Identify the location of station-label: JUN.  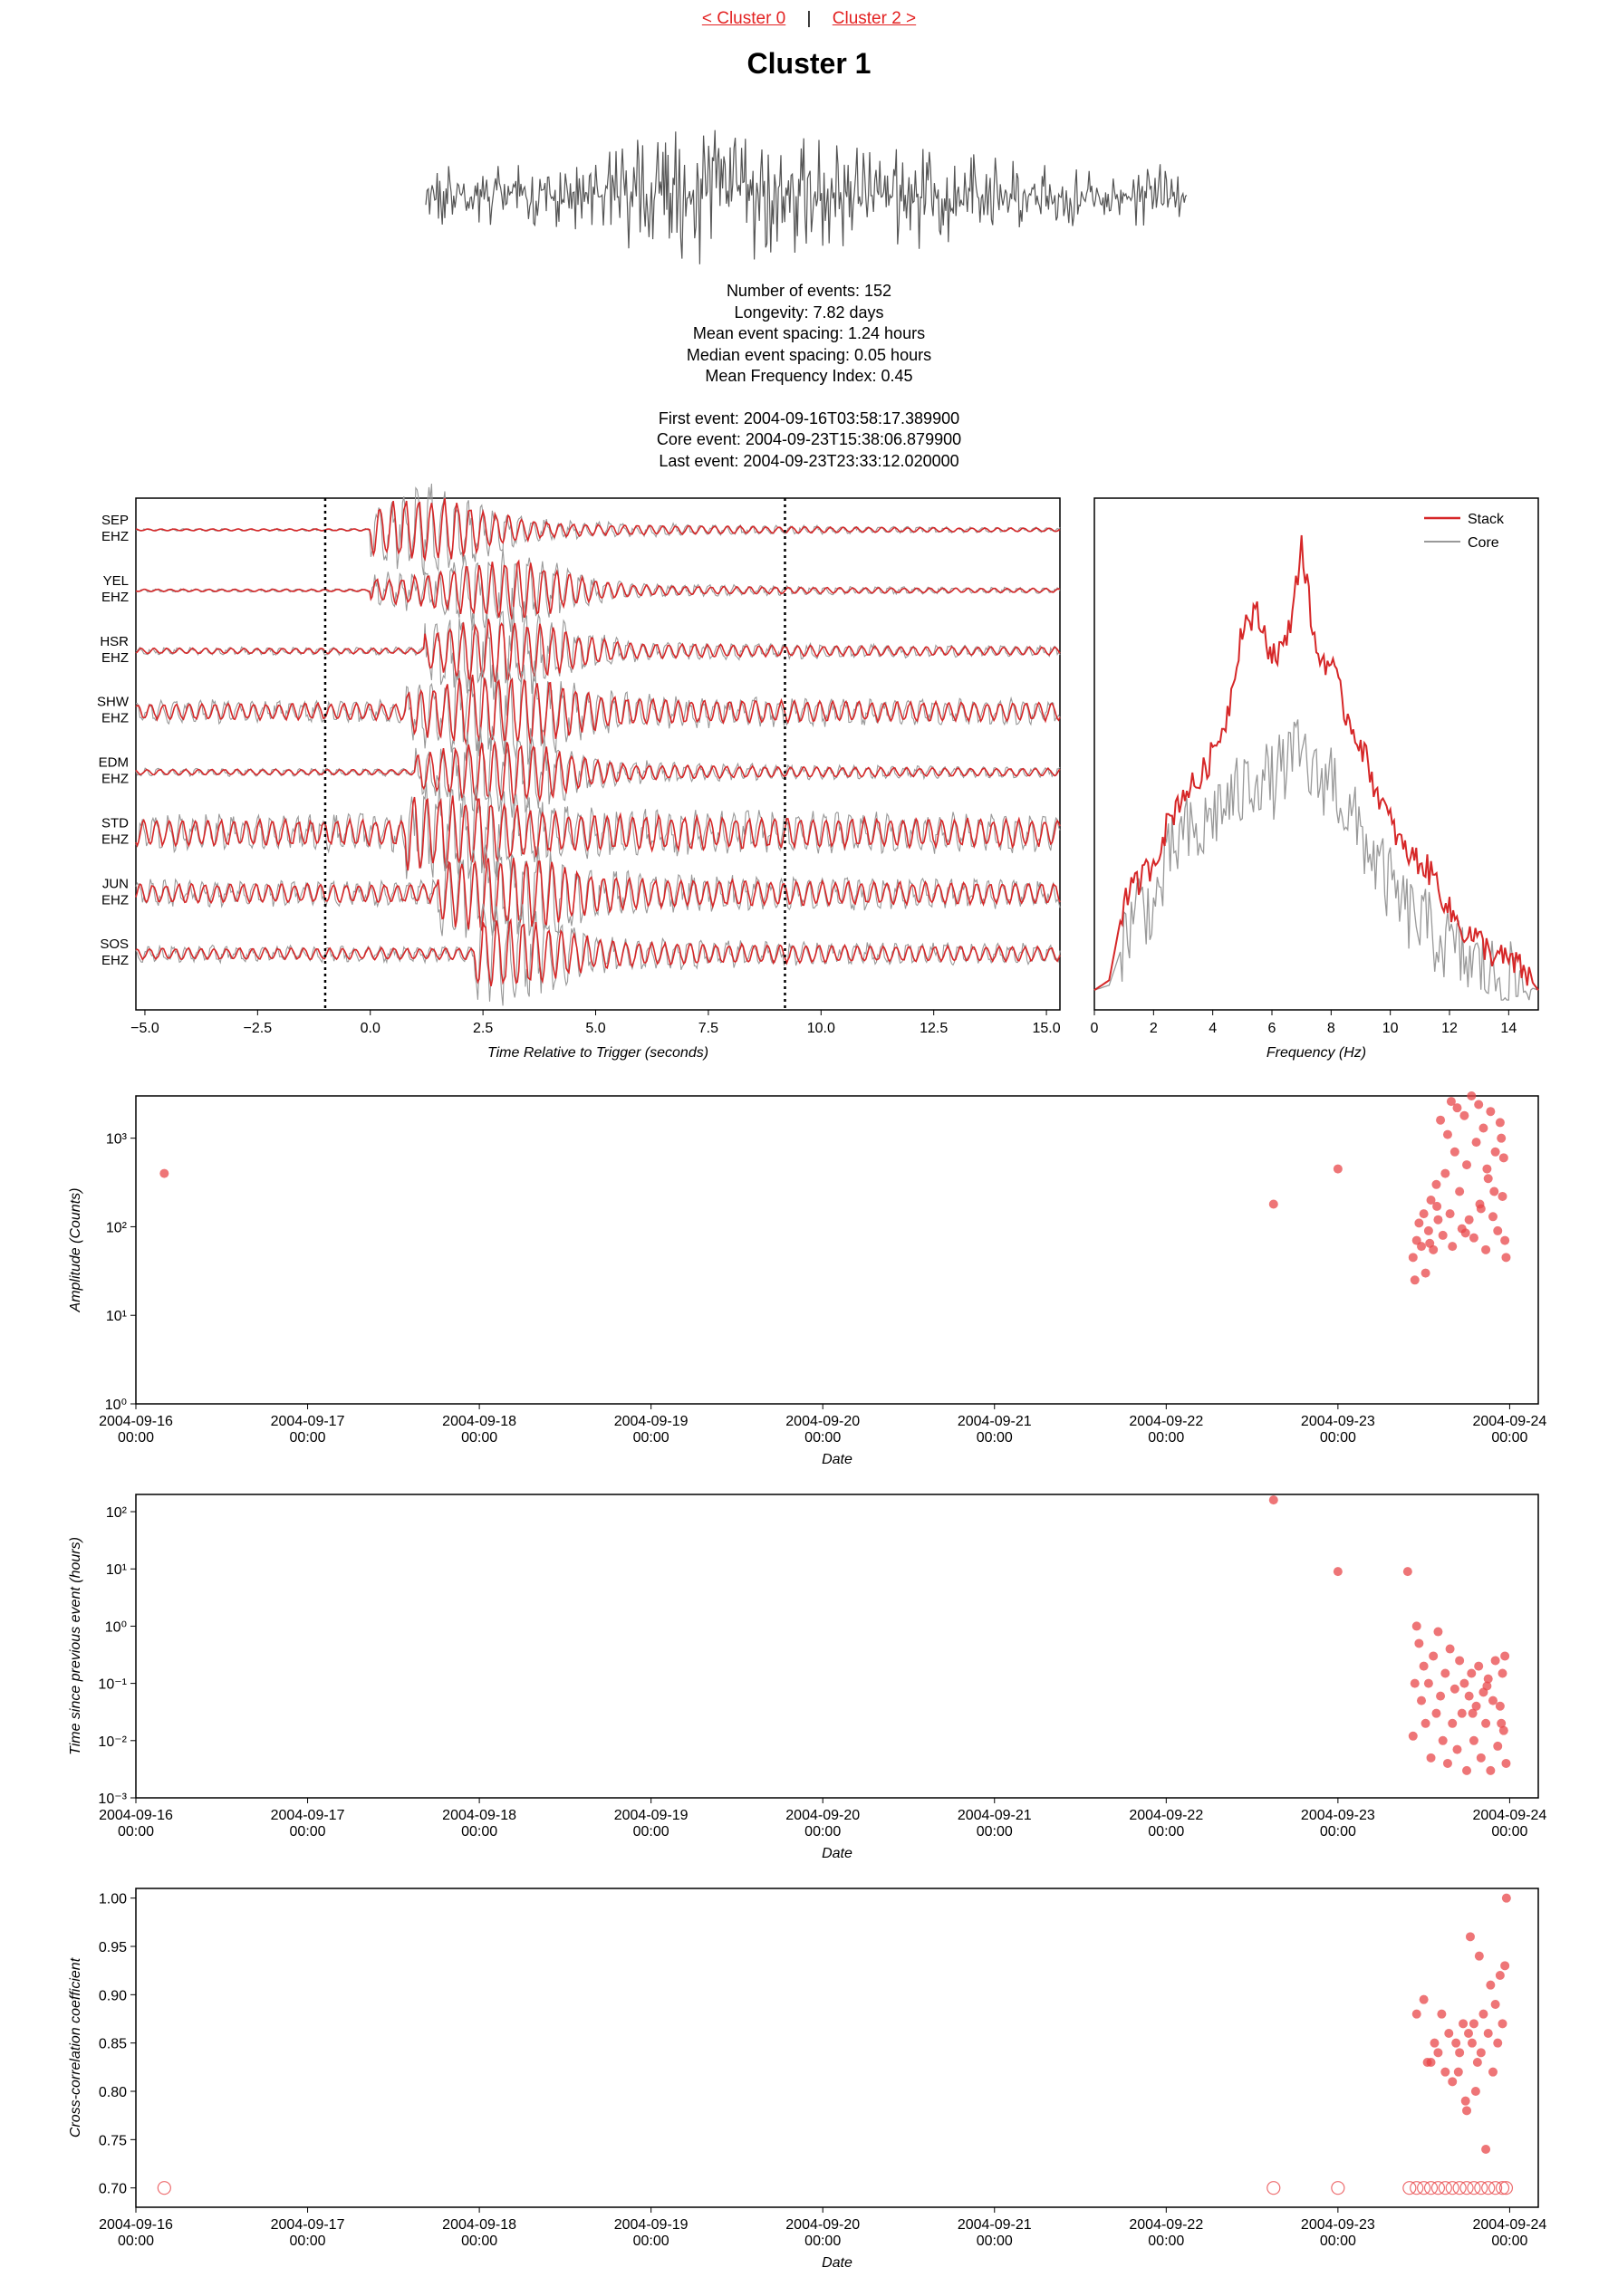
(116, 883).